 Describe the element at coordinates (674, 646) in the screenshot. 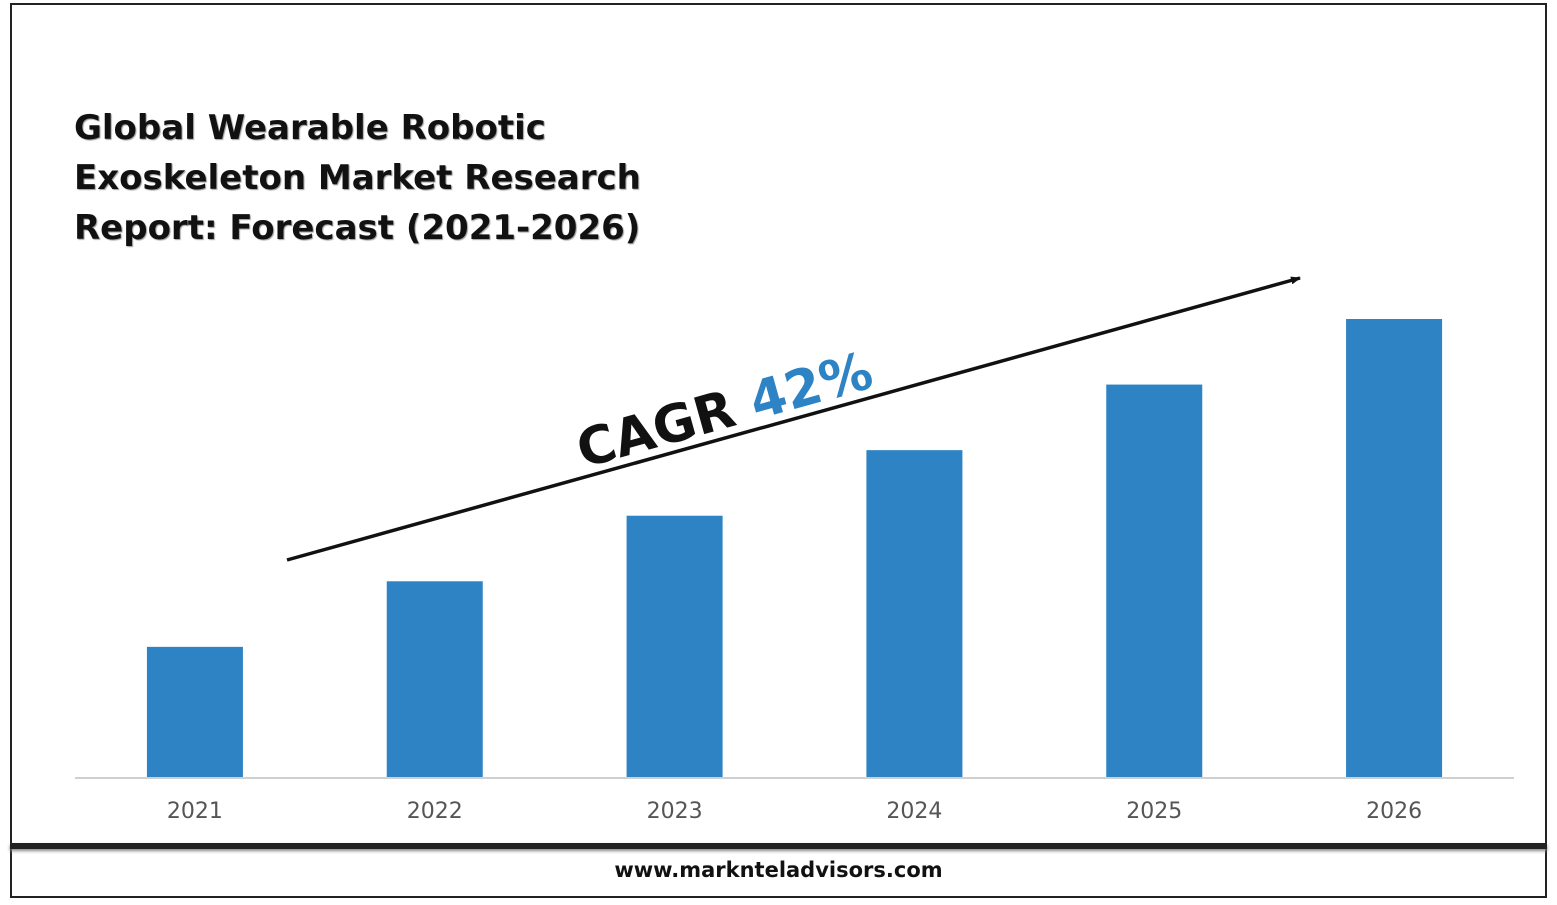

I see `bar-2023` at that location.